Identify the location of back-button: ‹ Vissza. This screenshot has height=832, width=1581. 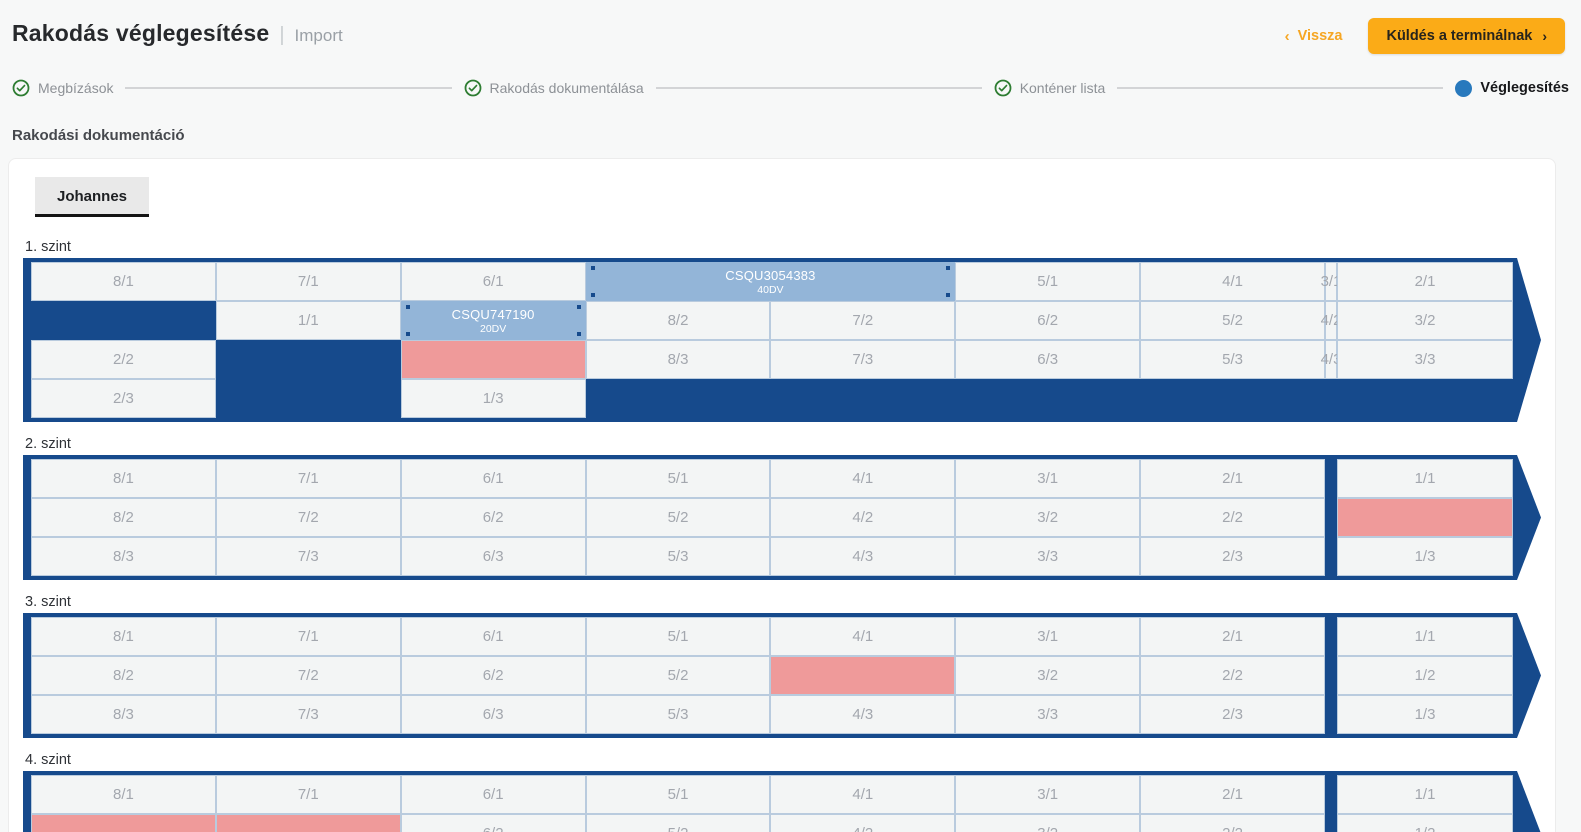
(1314, 36).